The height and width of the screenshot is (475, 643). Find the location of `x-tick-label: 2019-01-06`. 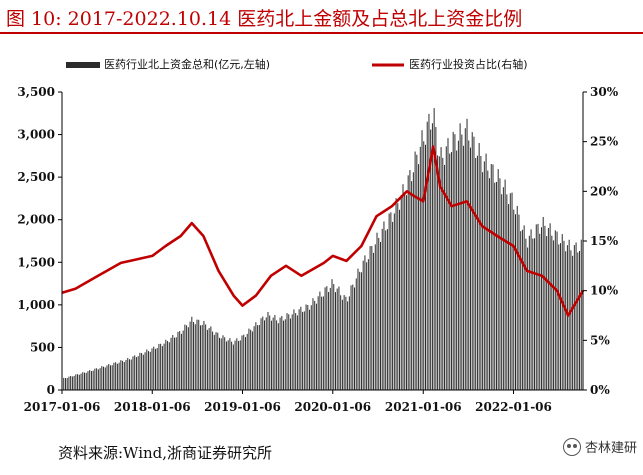

x-tick-label: 2019-01-06 is located at coordinates (242, 407).